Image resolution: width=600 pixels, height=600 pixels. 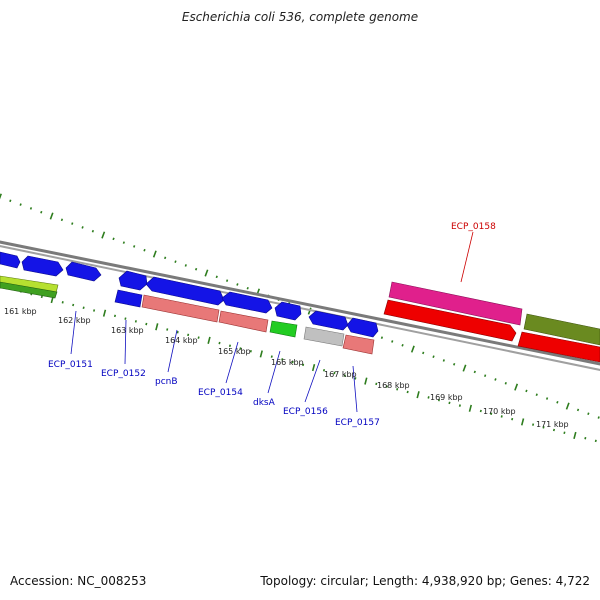 What do you see at coordinates (305, 412) in the screenshot?
I see `gene-label-ecp-0156: ECP_0156` at bounding box center [305, 412].